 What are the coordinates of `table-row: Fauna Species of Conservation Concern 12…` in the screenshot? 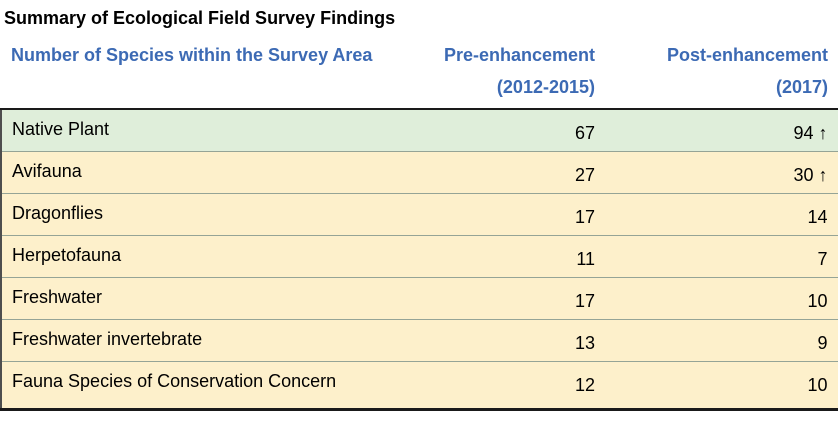 It's located at (419, 385).